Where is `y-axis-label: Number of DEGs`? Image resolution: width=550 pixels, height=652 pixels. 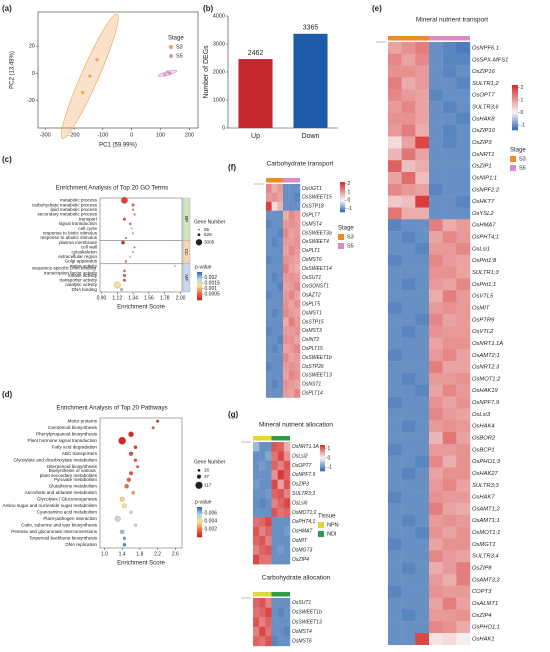 y-axis-label: Number of DEGs is located at coordinates (206, 72).